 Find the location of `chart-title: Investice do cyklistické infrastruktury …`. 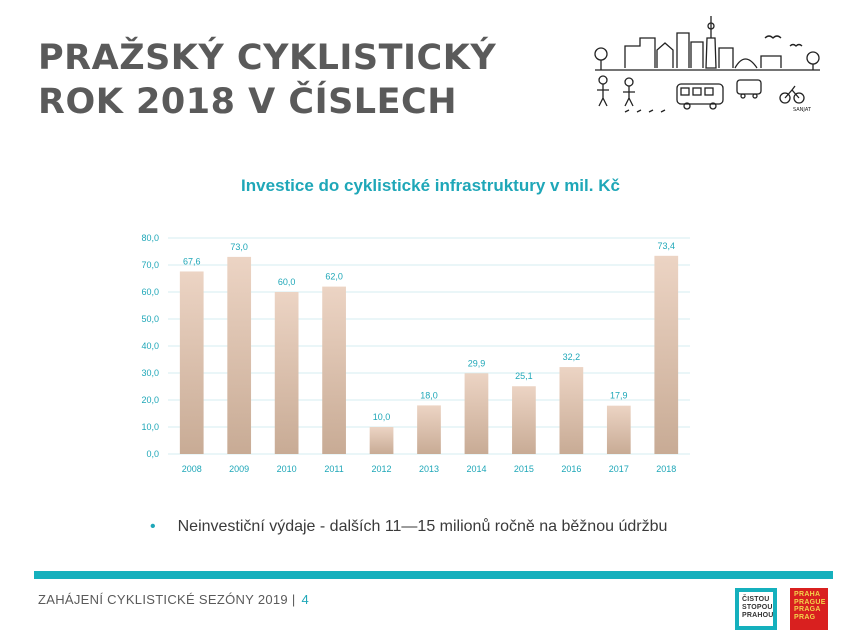

chart-title: Investice do cyklistické infrastruktury … is located at coordinates (430, 185).